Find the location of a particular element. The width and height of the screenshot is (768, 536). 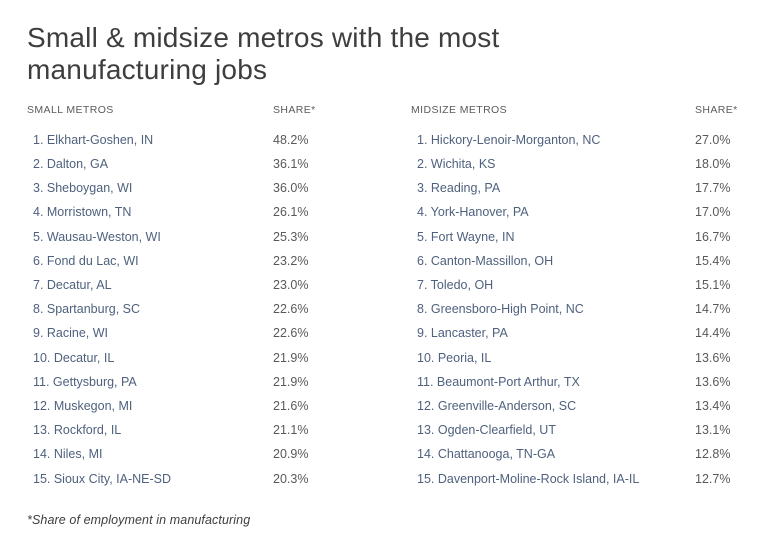

metro-name: 3. Sheboygan, WI is located at coordinates (83, 188).